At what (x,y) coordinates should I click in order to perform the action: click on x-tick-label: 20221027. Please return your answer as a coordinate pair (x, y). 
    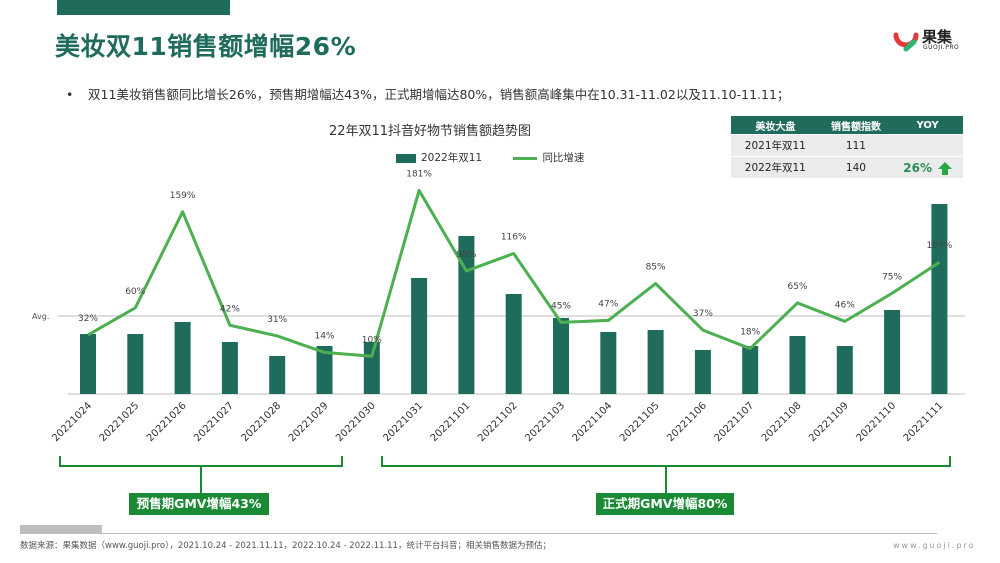
    Looking at the image, I should click on (214, 422).